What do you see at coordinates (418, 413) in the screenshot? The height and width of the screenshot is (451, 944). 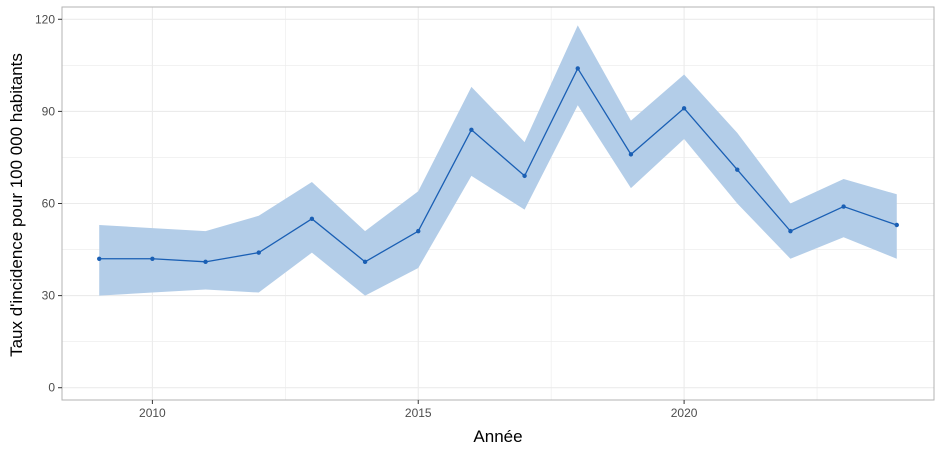 I see `x-tick-label: 2015` at bounding box center [418, 413].